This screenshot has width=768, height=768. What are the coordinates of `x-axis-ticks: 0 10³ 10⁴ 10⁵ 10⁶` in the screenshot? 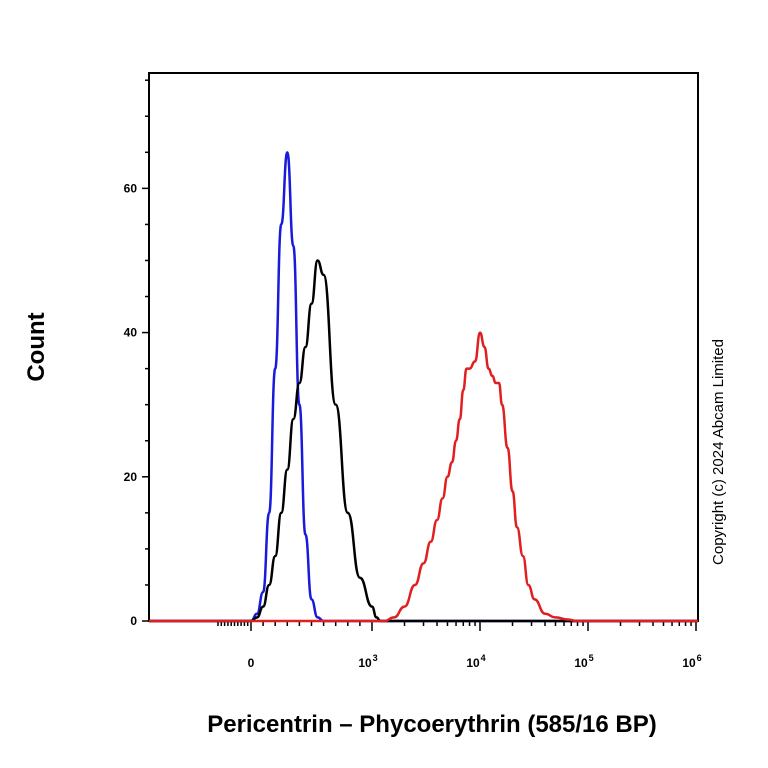 It's located at (459, 645).